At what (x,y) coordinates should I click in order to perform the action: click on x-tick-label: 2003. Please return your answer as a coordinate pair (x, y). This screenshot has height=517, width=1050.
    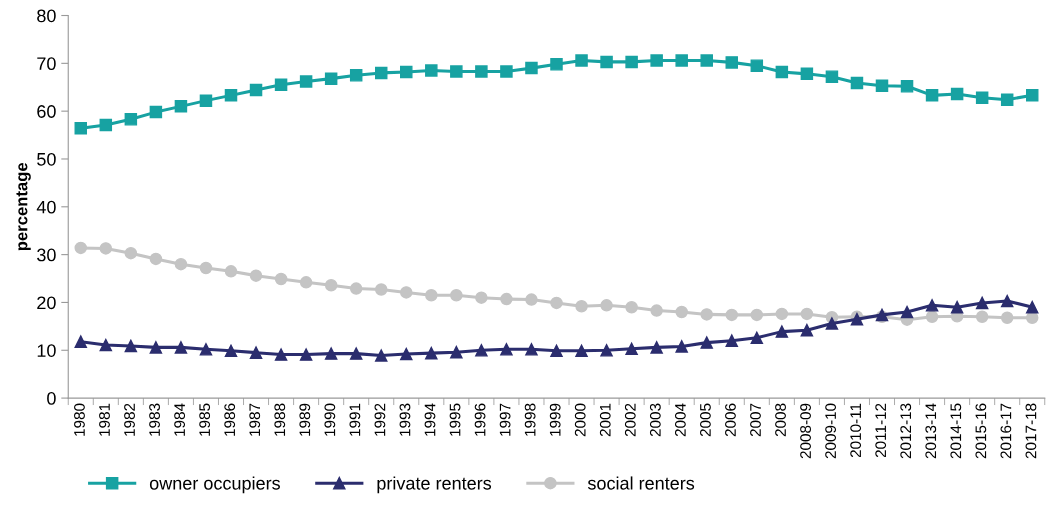
    Looking at the image, I should click on (655, 420).